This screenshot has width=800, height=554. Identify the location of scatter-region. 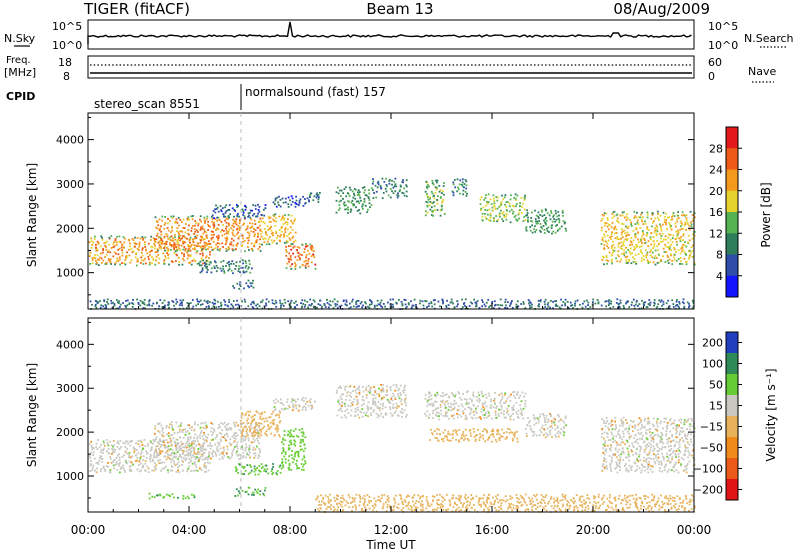
(243, 284).